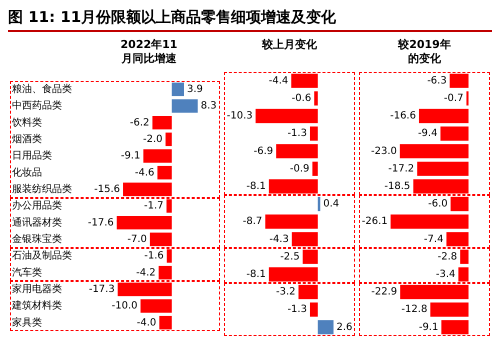 The image size is (500, 349). What do you see at coordinates (37, 238) in the screenshot?
I see `y-tick-label: 金银珠宝类` at bounding box center [37, 238].